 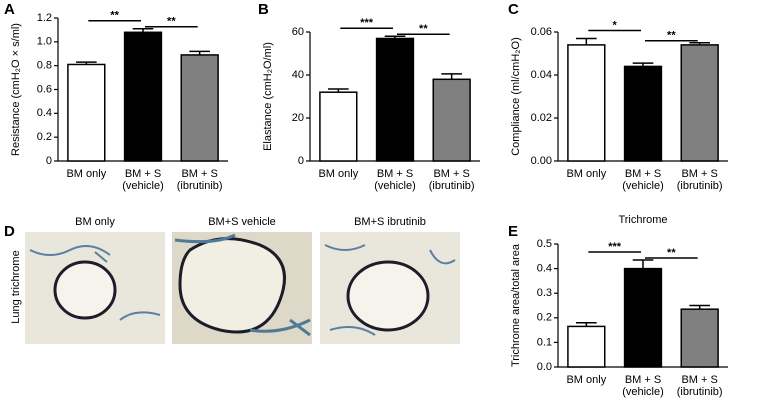 I want to click on y-tick-label: 0.1, so click(x=544, y=342).